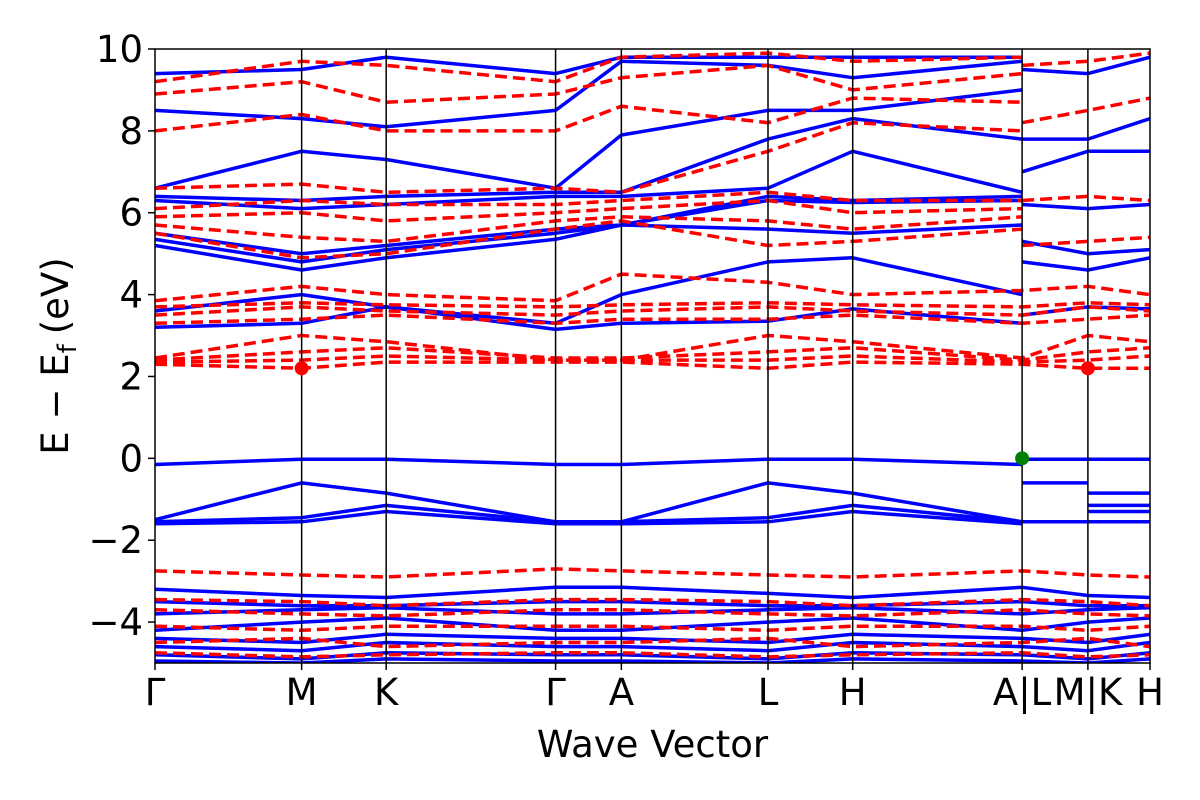  I want to click on x-tick-label: M|K, so click(1089, 692).